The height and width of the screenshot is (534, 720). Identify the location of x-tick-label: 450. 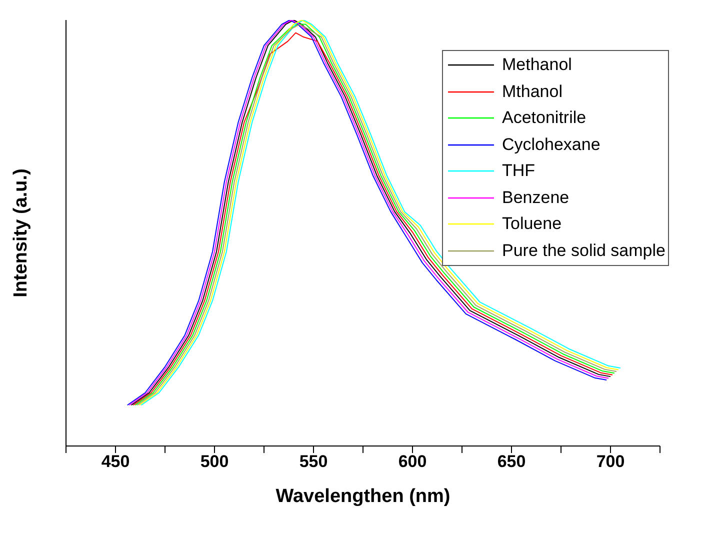
(115, 462).